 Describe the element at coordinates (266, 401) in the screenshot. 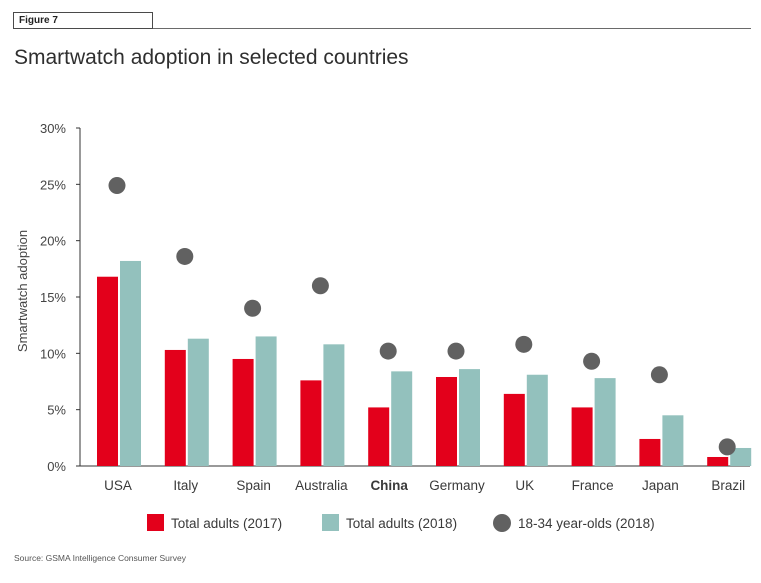

I see `bar-2018-spain` at that location.